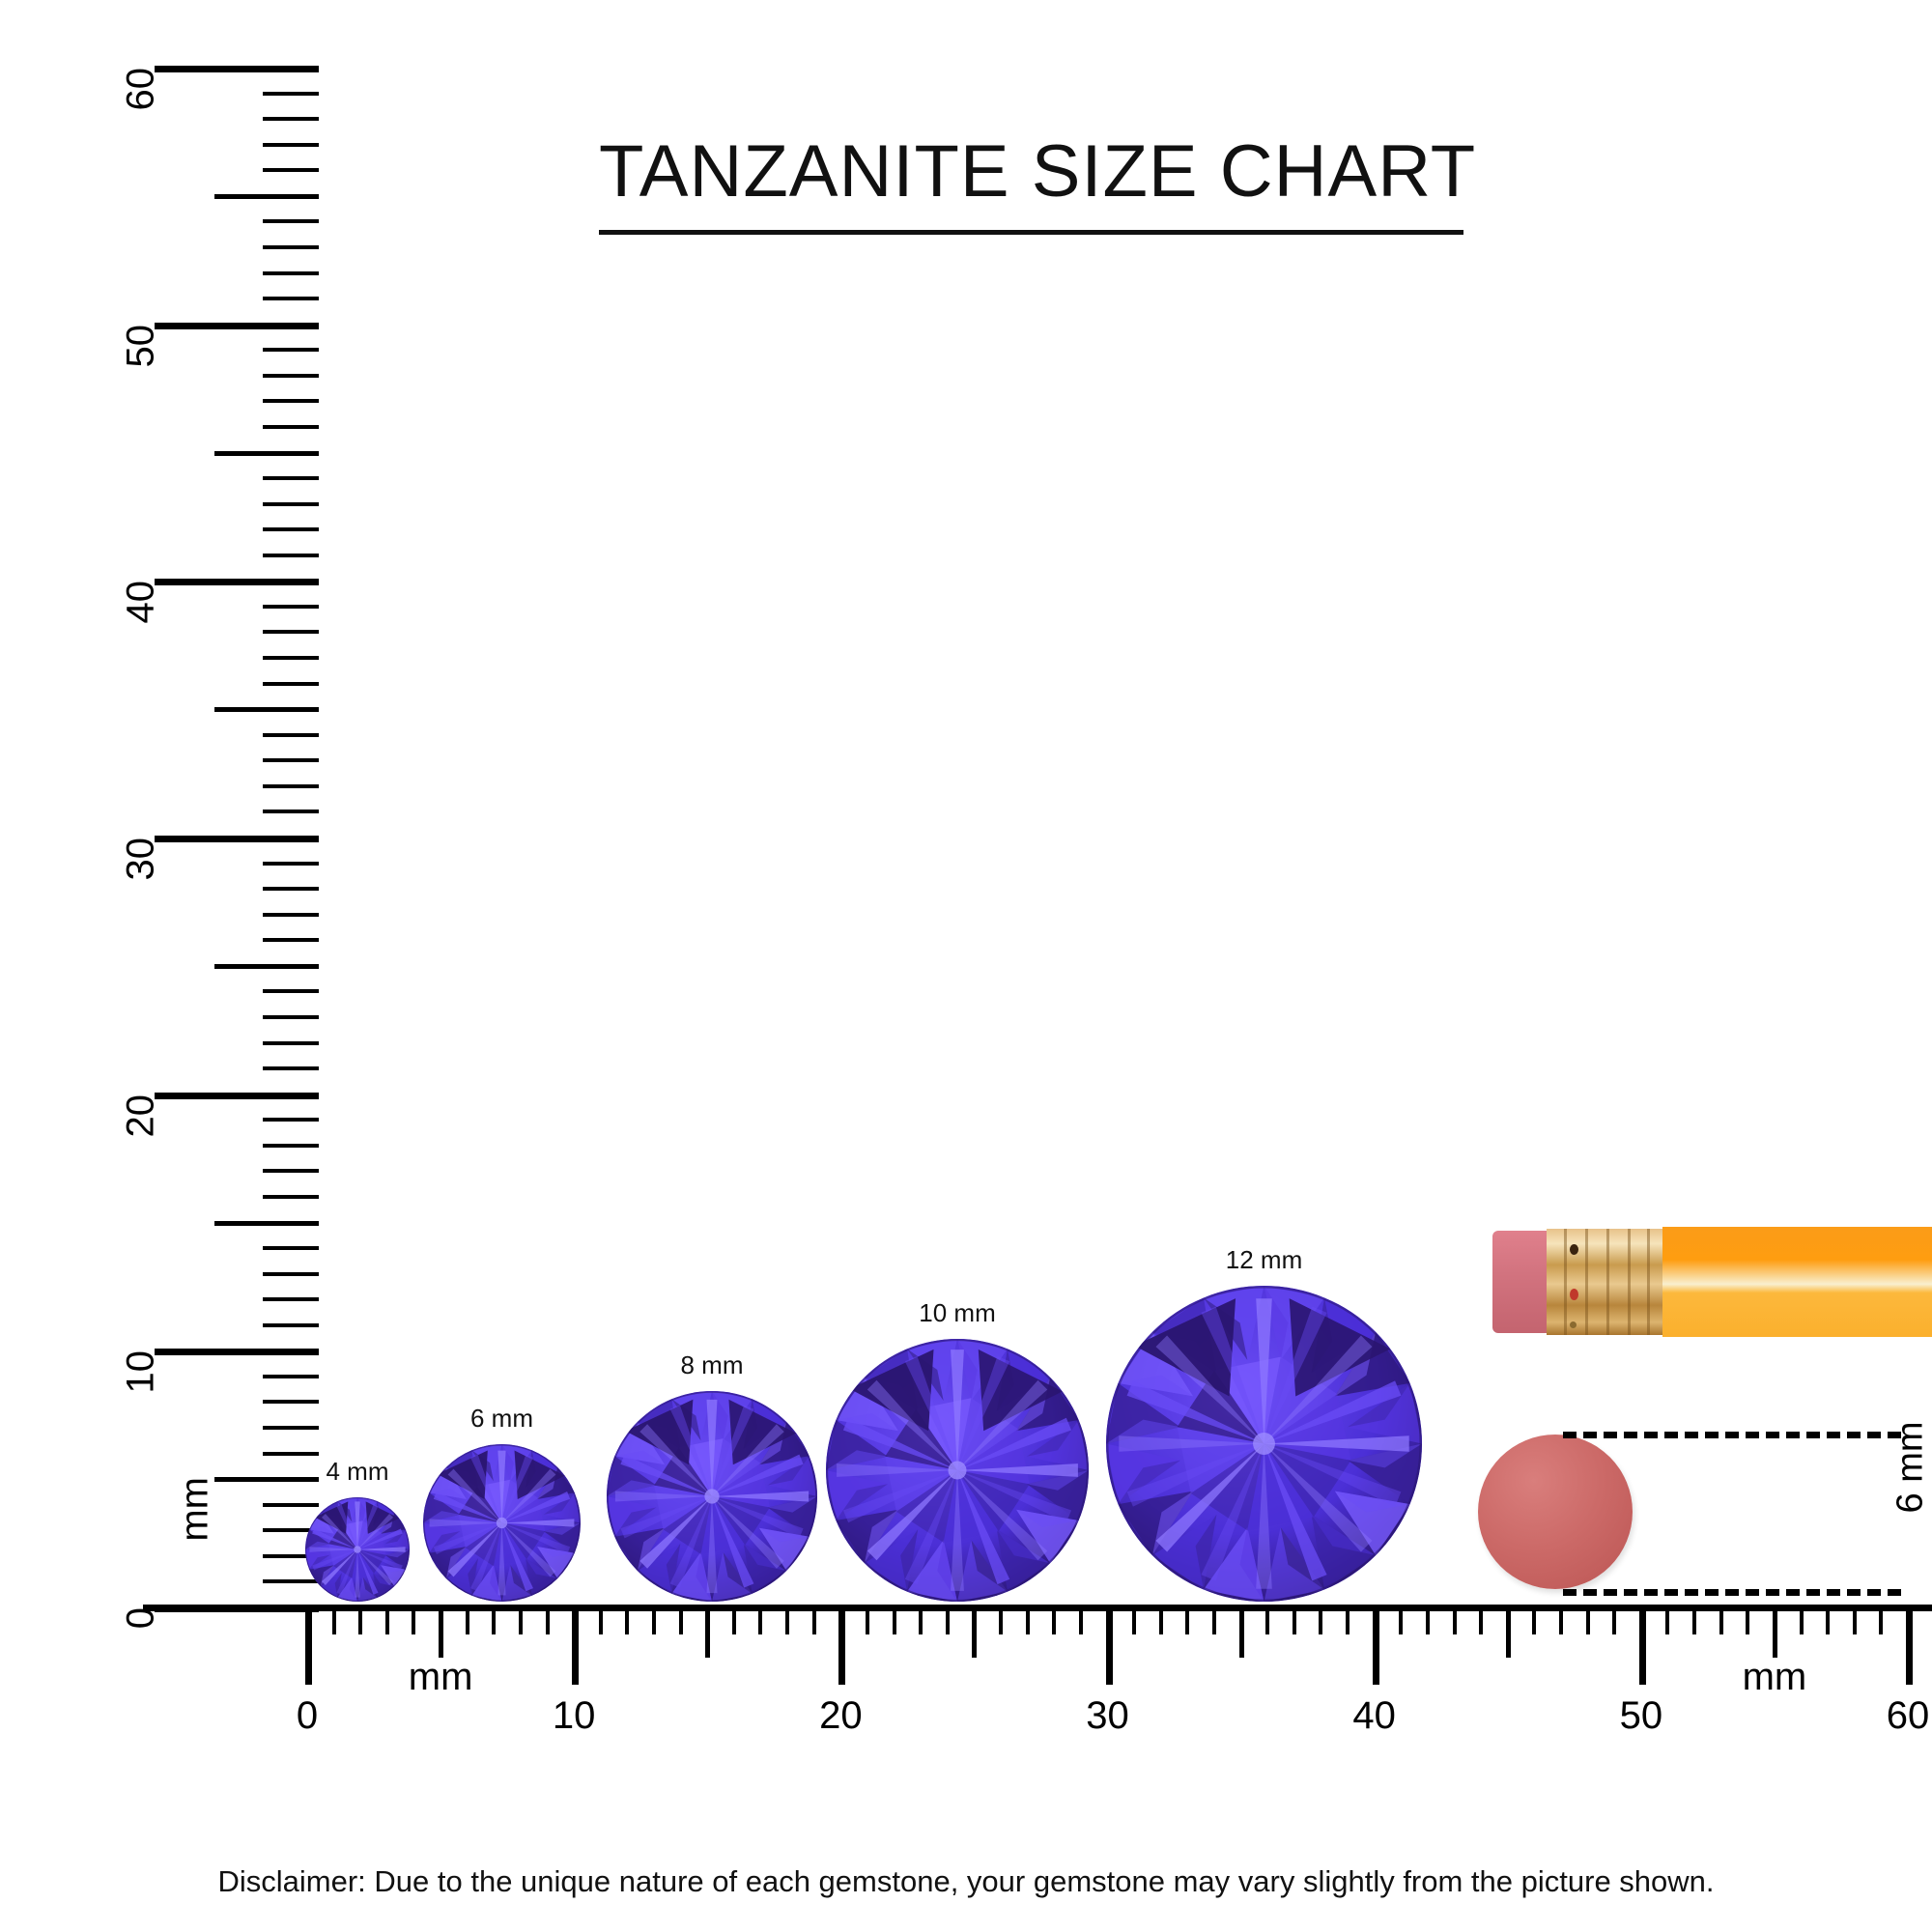 This screenshot has width=1932, height=1932. Describe the element at coordinates (712, 1501) in the screenshot. I see `gemstone-item: 8 mm` at that location.